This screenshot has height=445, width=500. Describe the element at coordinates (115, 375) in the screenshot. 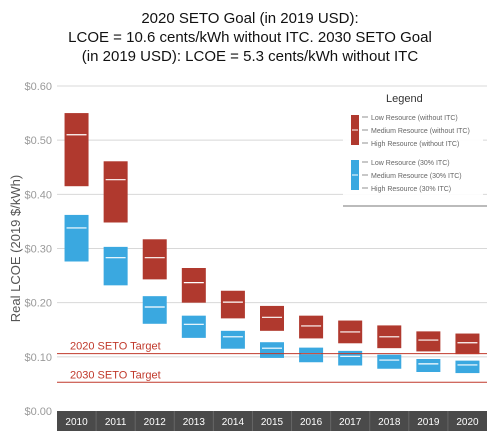

I see `target-label: 2030 SETO Target` at that location.